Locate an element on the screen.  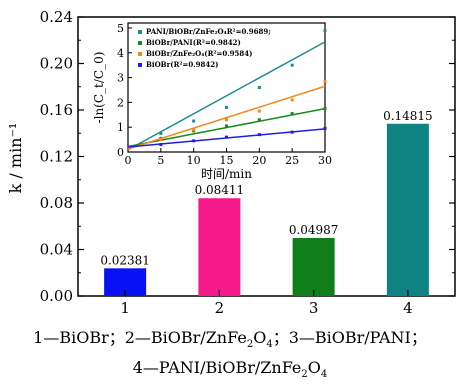
inset-x-tick-label: 15 is located at coordinates (227, 160).